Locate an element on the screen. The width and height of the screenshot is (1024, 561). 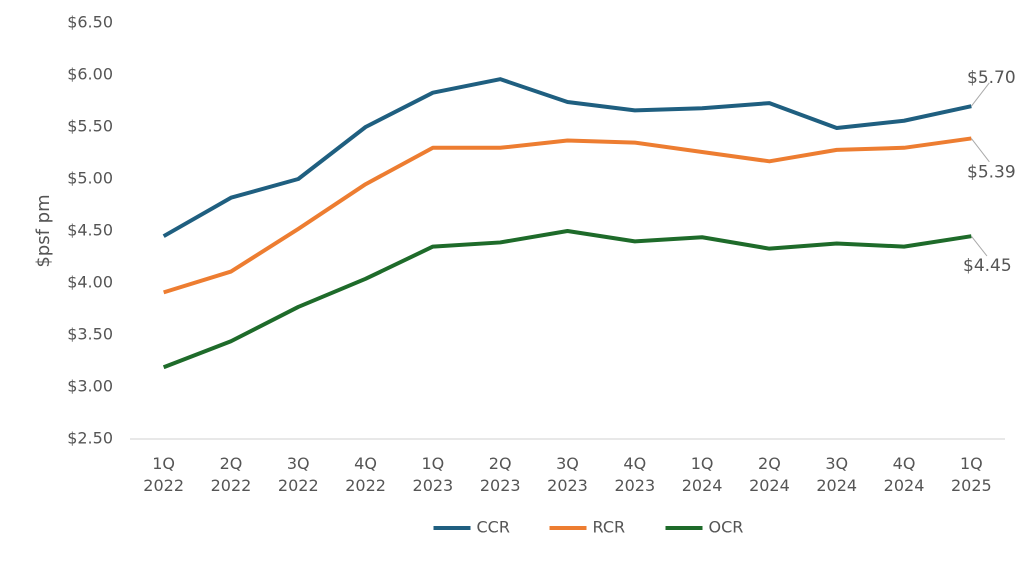
y-tick-label: $3.00 is located at coordinates (90, 386).